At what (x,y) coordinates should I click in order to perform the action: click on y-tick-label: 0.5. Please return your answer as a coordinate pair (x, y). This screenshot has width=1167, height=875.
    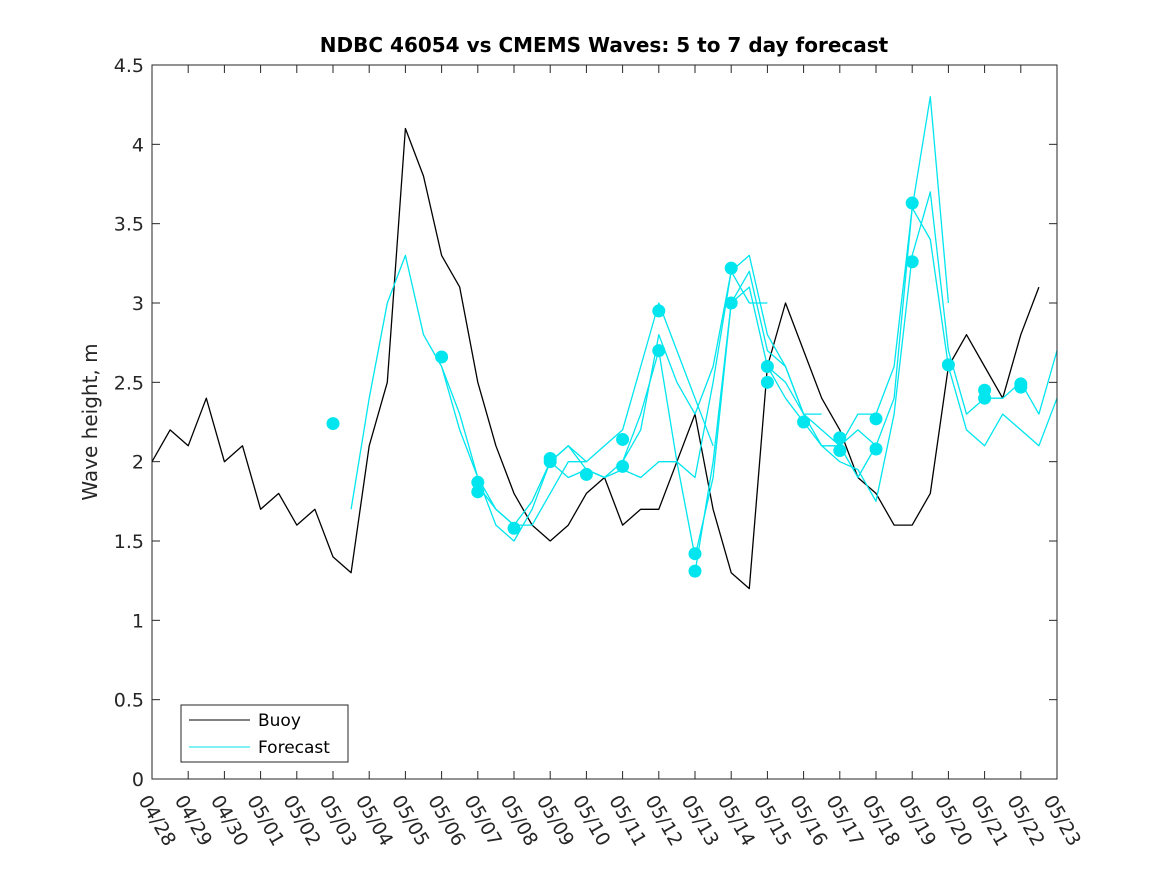
    Looking at the image, I should click on (129, 701).